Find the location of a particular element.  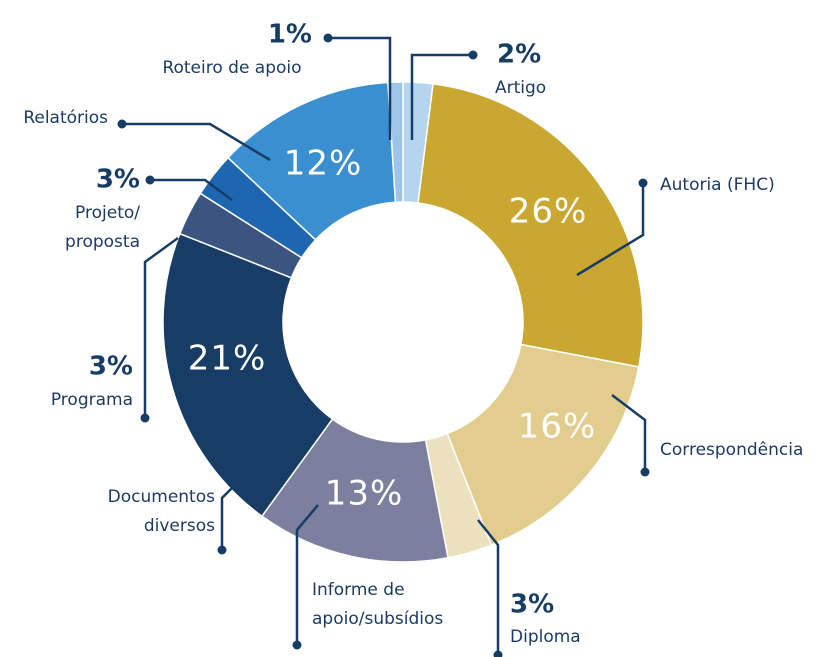

slice-label: Roteiro de apoio is located at coordinates (231, 68).